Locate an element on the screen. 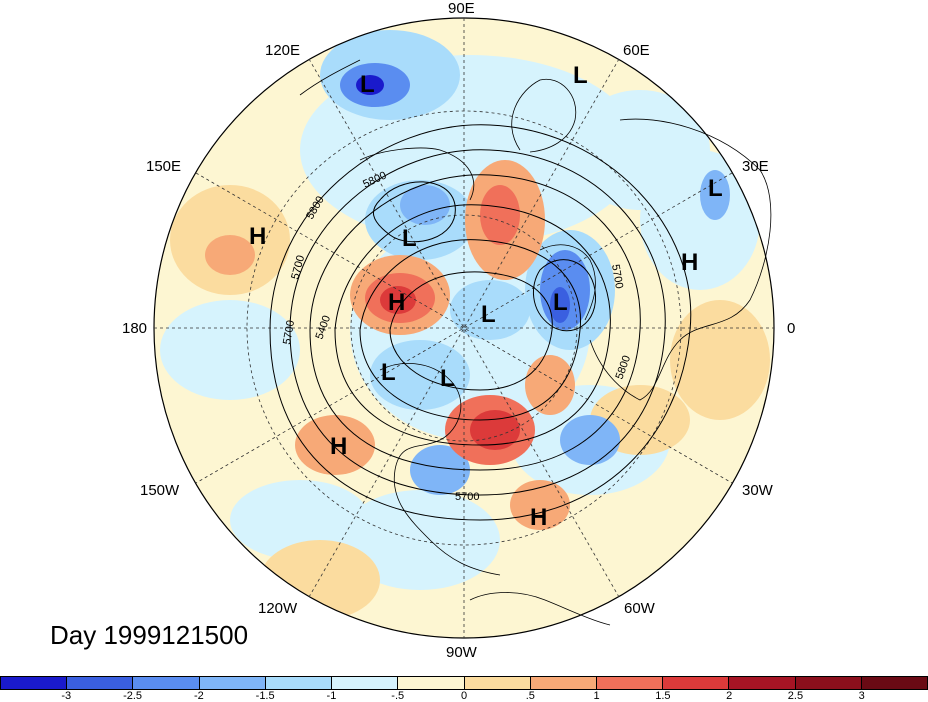 The image size is (928, 702). colorbar-tick-label: -2.5 is located at coordinates (133, 696).